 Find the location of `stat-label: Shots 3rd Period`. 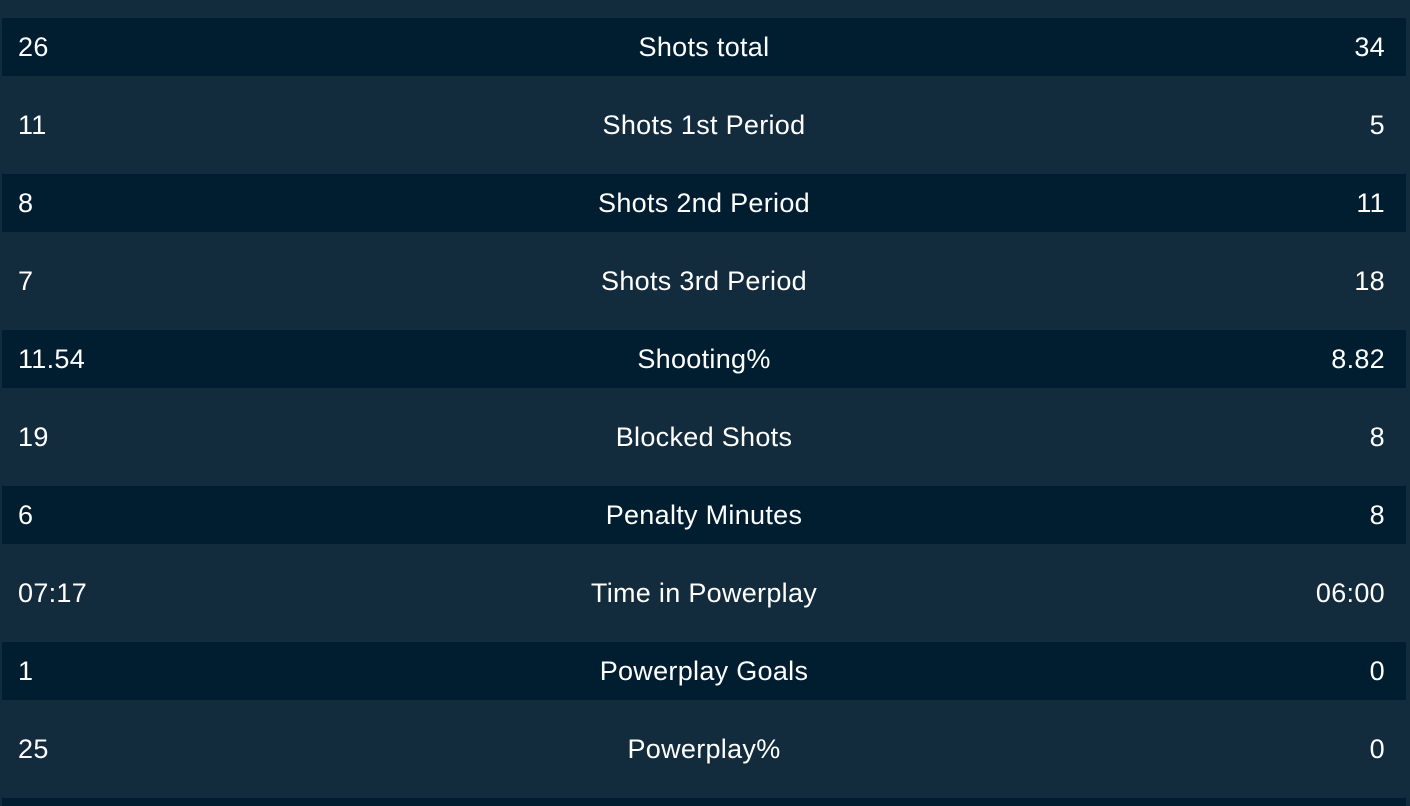

stat-label: Shots 3rd Period is located at coordinates (704, 281).